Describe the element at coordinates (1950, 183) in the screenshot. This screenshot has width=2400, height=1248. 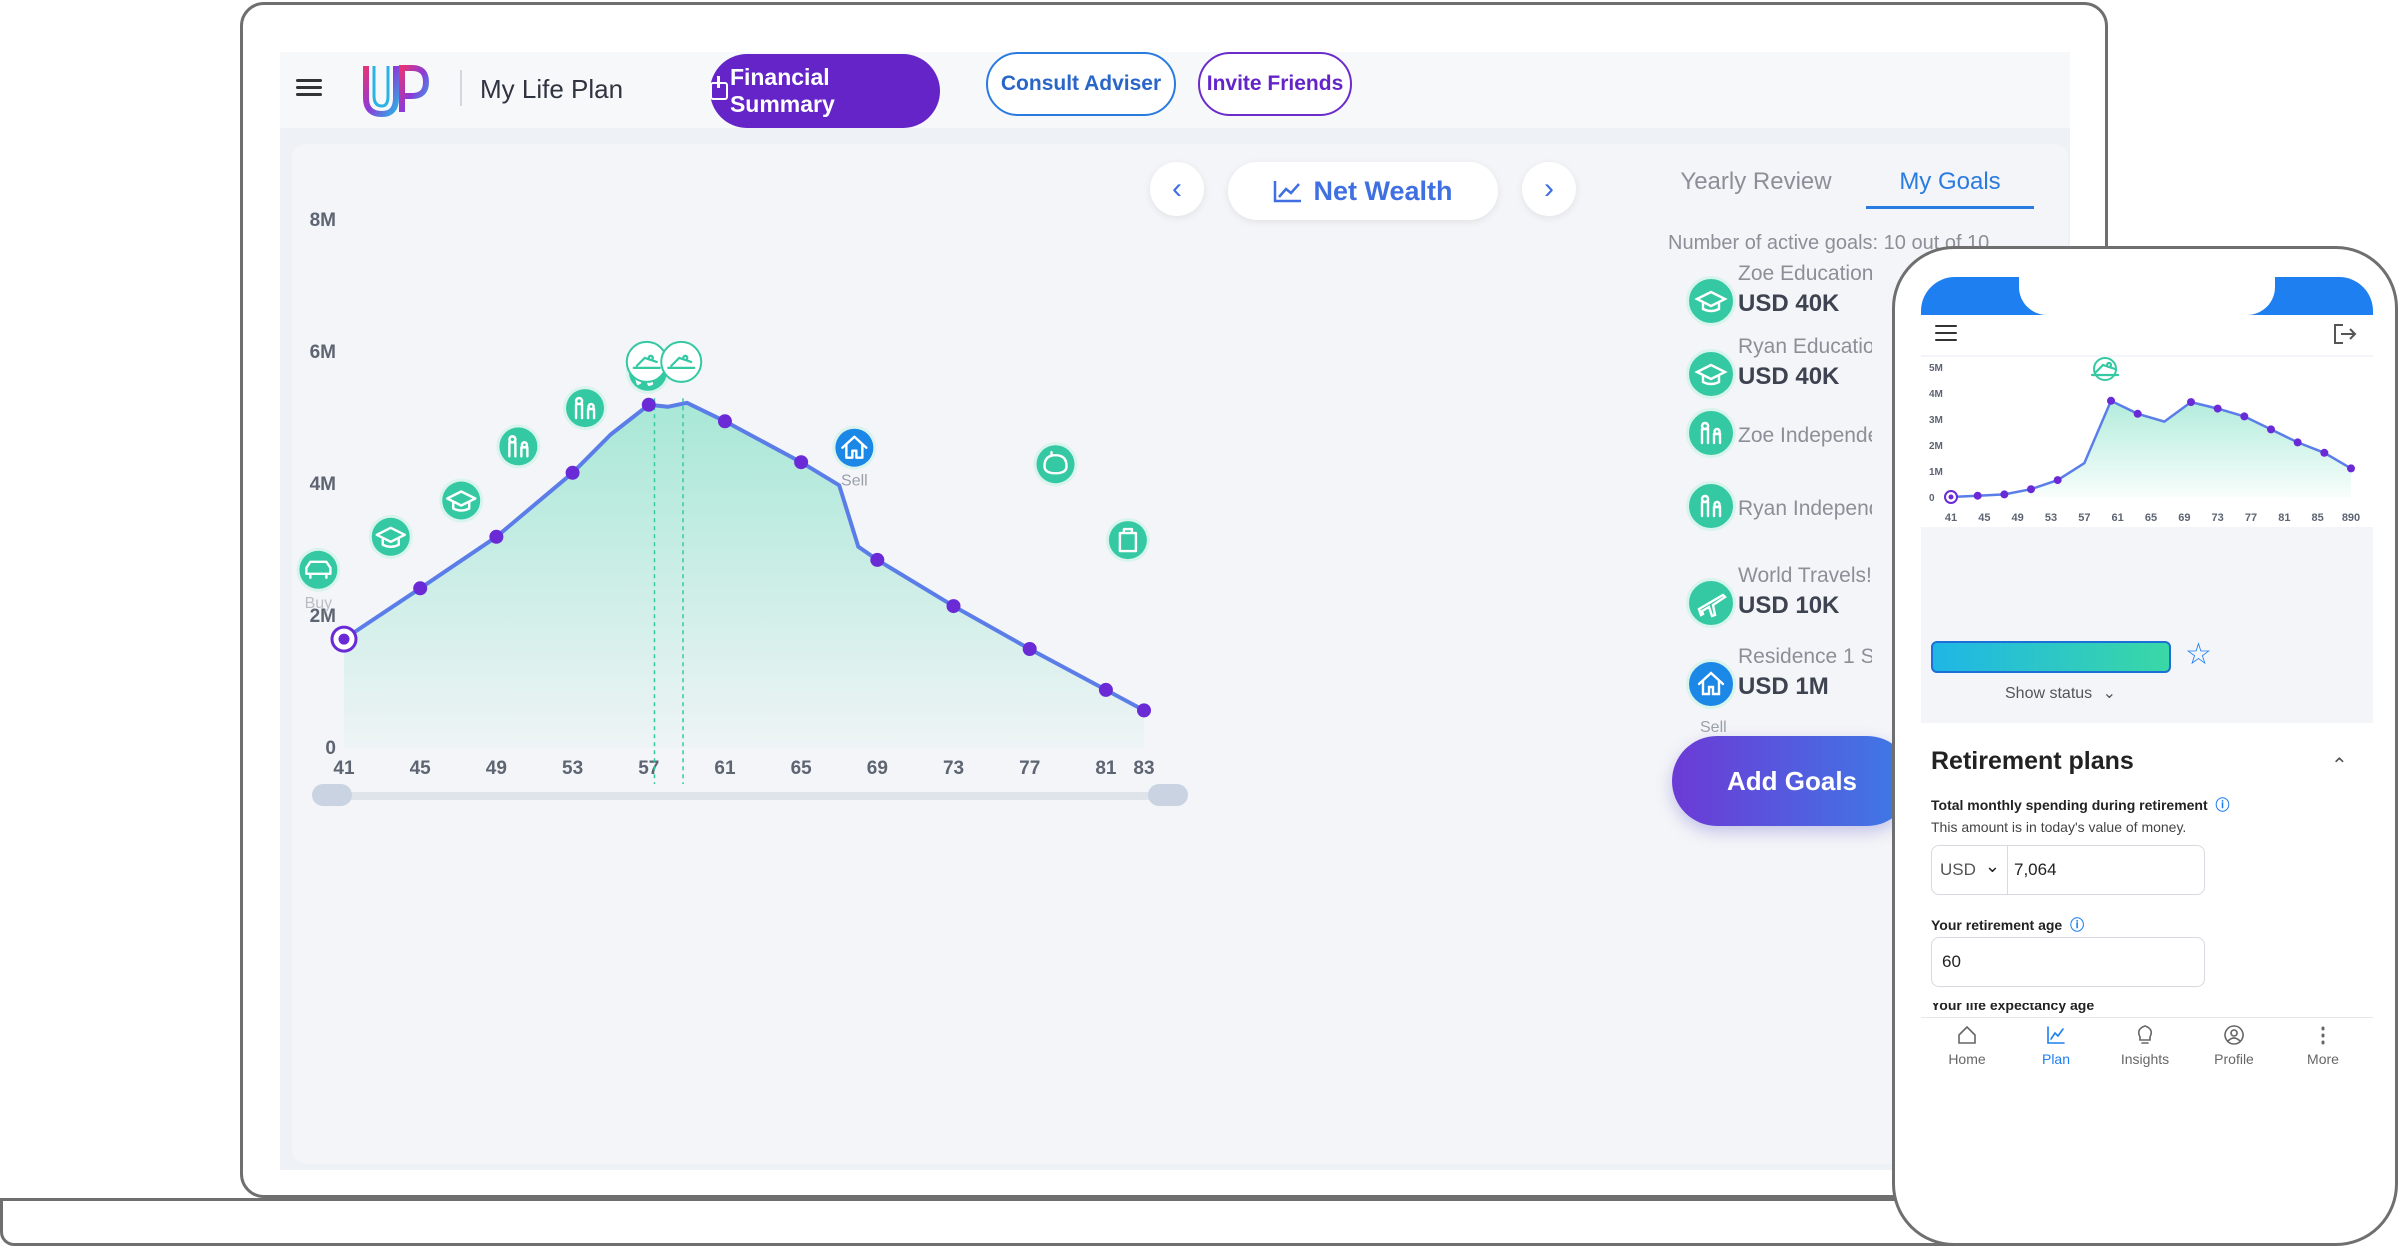
I see `tab-my-goals: My Goals` at that location.